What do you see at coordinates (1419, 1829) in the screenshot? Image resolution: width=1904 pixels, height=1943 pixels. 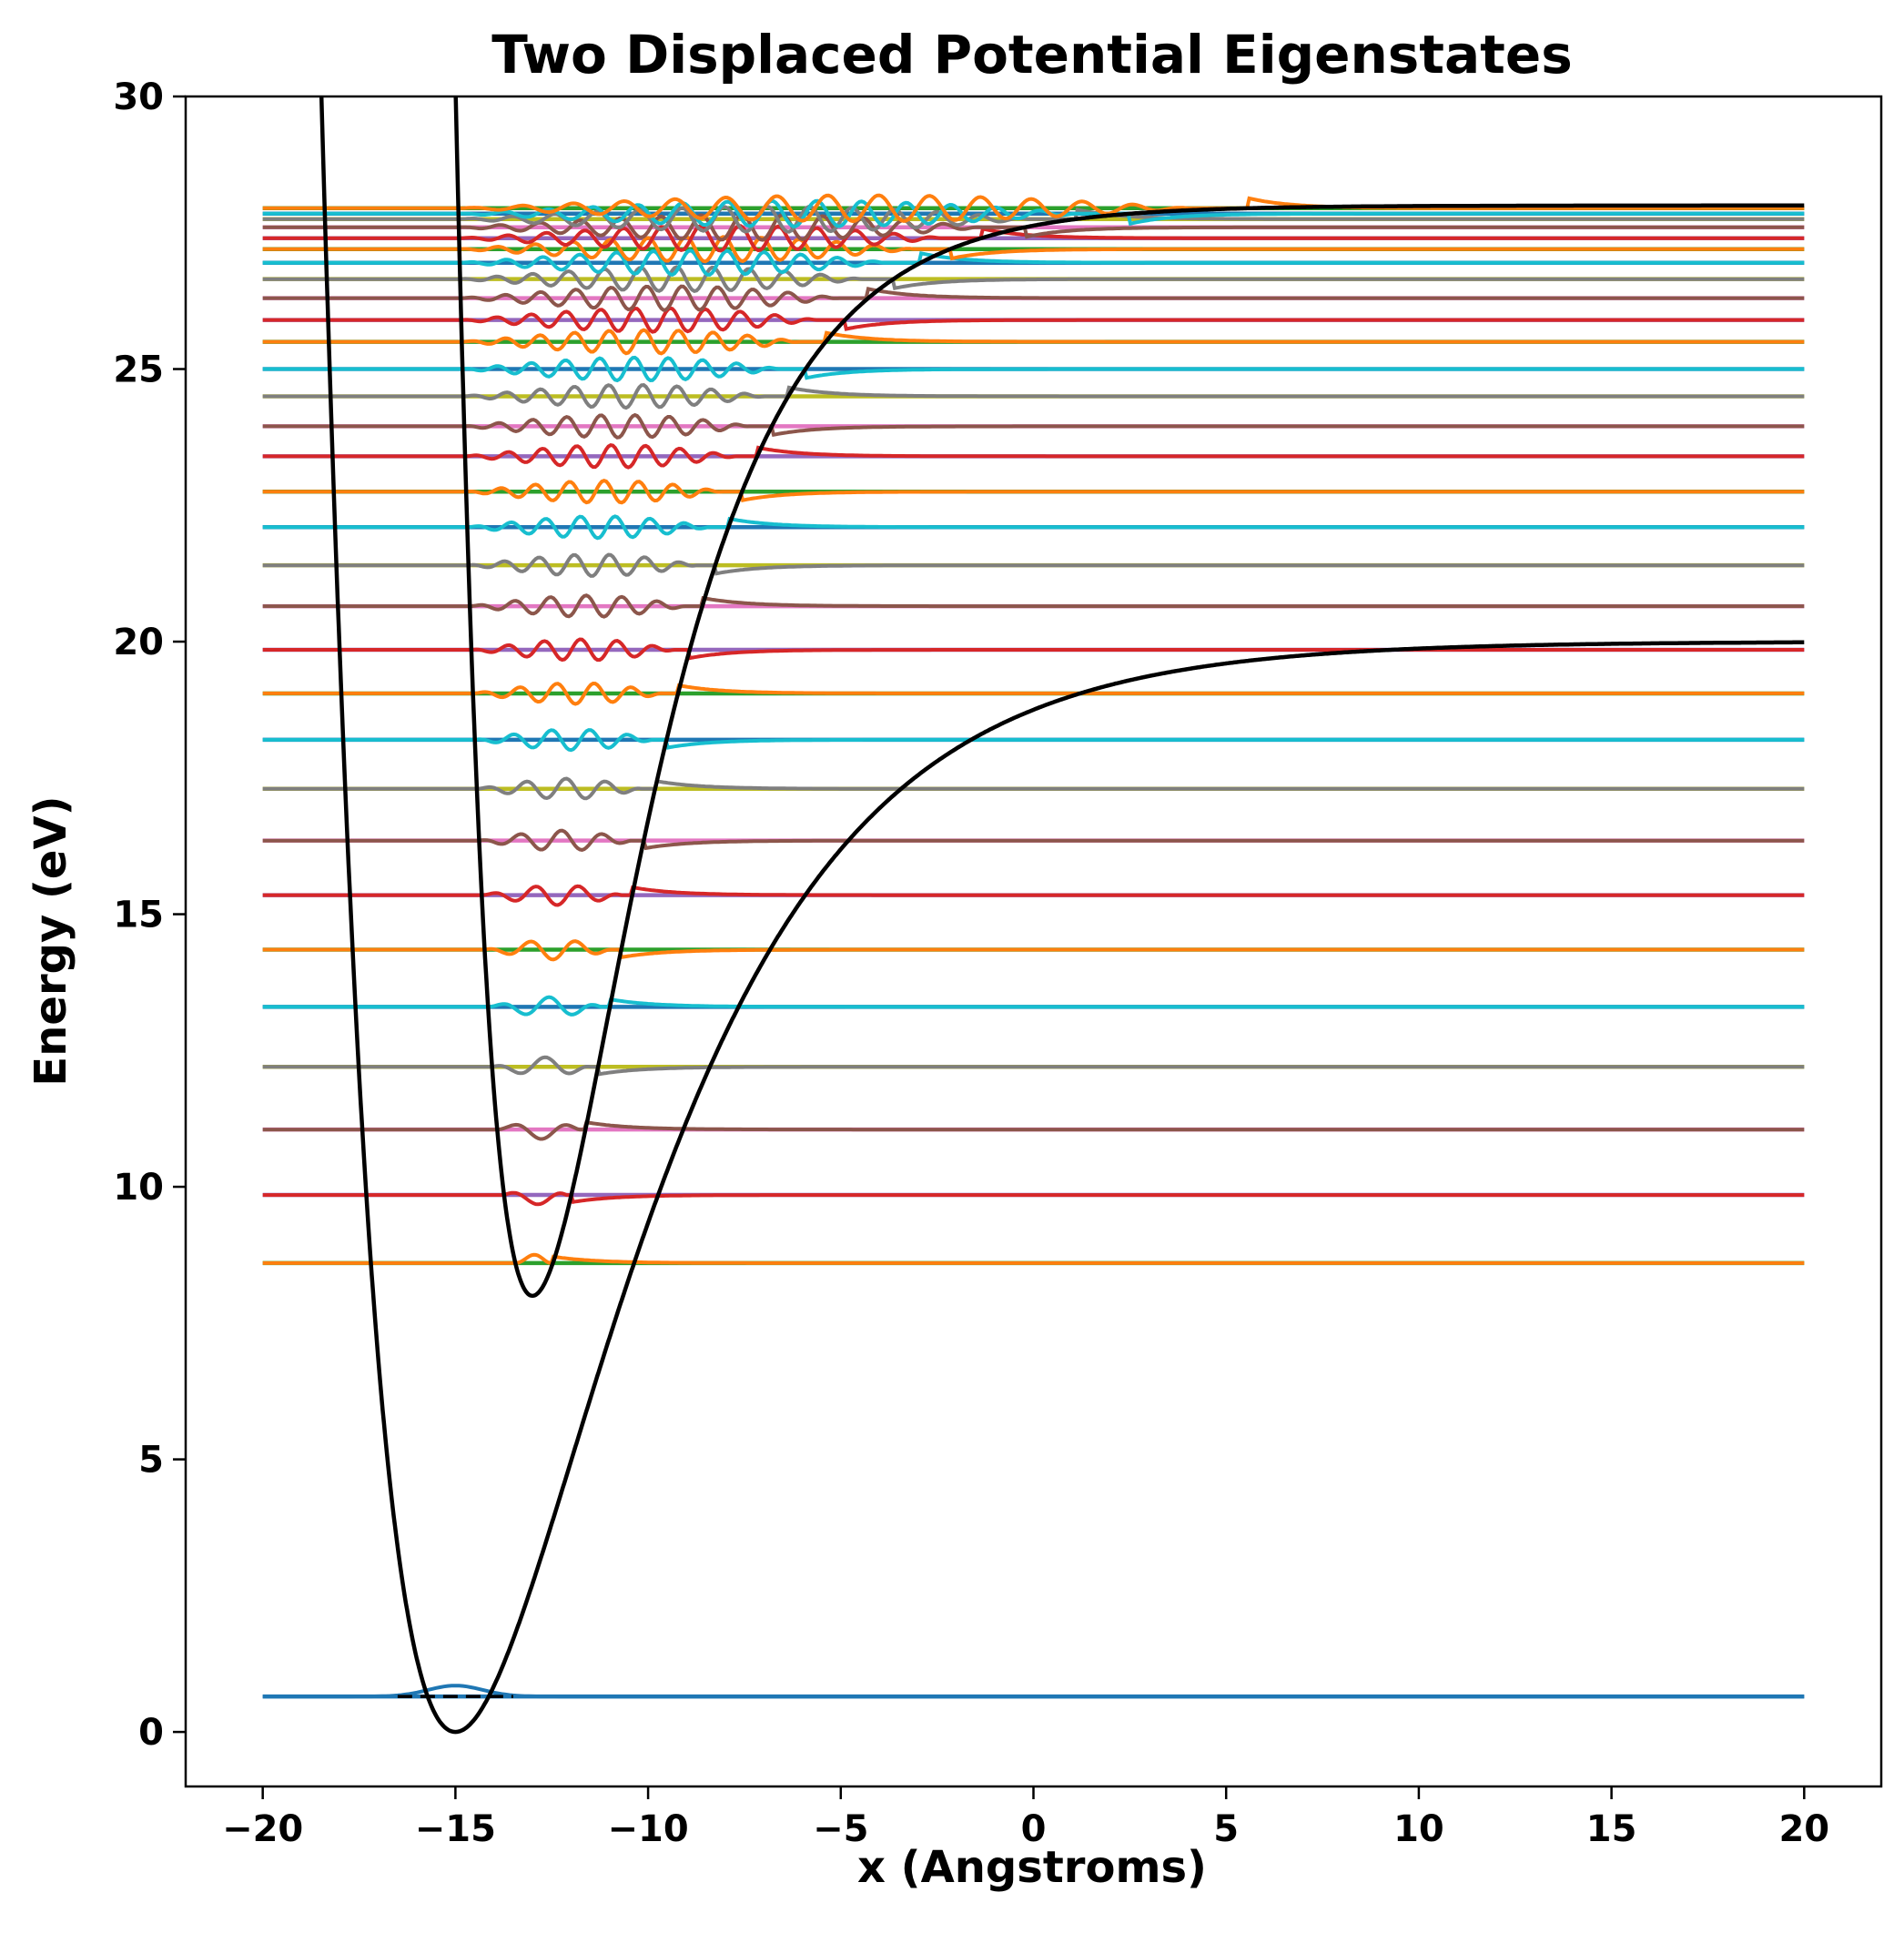 I see `x-tick-label: 10` at bounding box center [1419, 1829].